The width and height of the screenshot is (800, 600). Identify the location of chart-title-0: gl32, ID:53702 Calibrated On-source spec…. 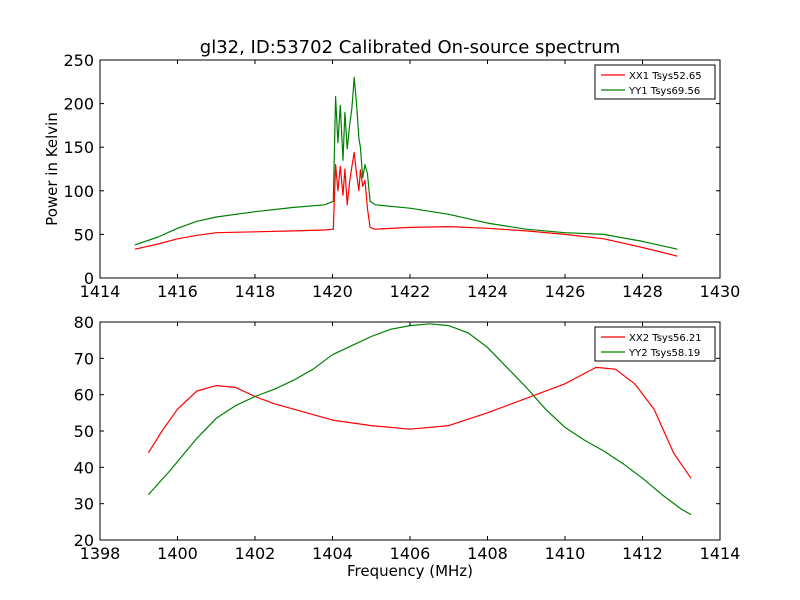
(410, 47).